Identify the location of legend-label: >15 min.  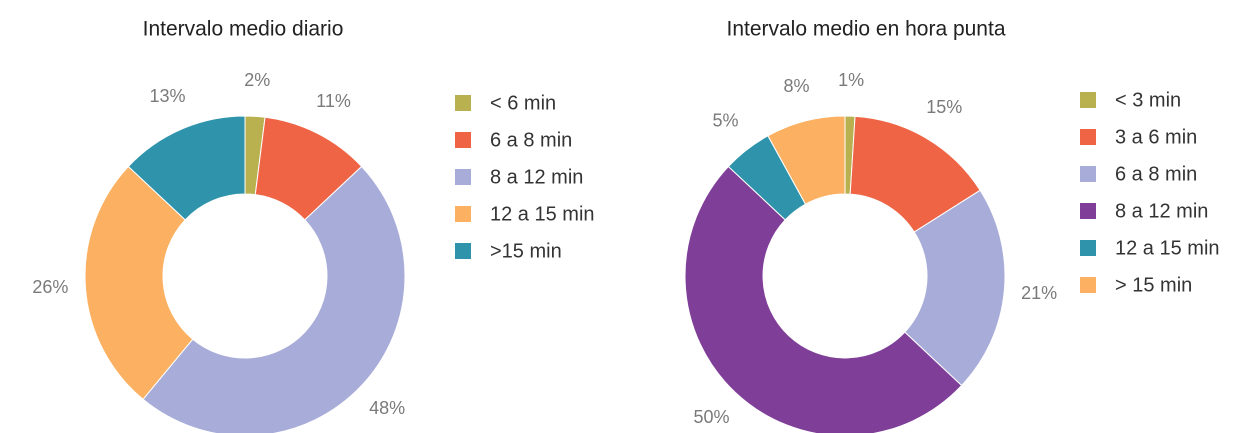
(526, 251).